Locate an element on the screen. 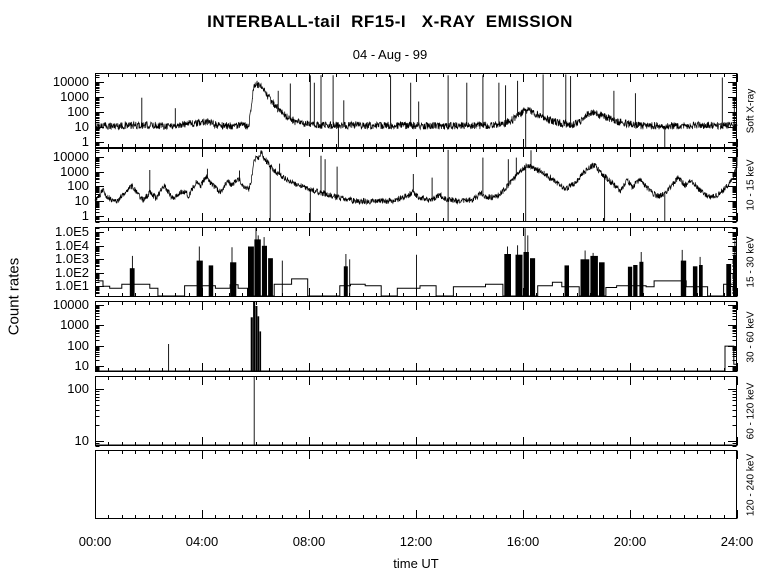 Image resolution: width=780 pixels, height=579 pixels. band-label-soft-xray: Soft X-ray is located at coordinates (751, 110).